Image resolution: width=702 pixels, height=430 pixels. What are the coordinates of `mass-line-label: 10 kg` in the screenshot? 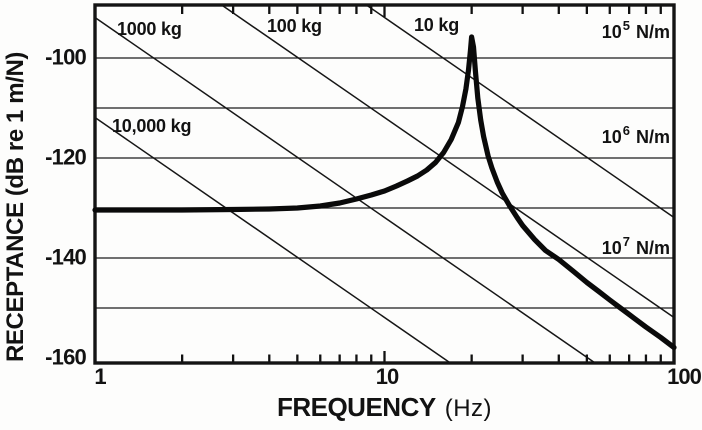 It's located at (437, 25).